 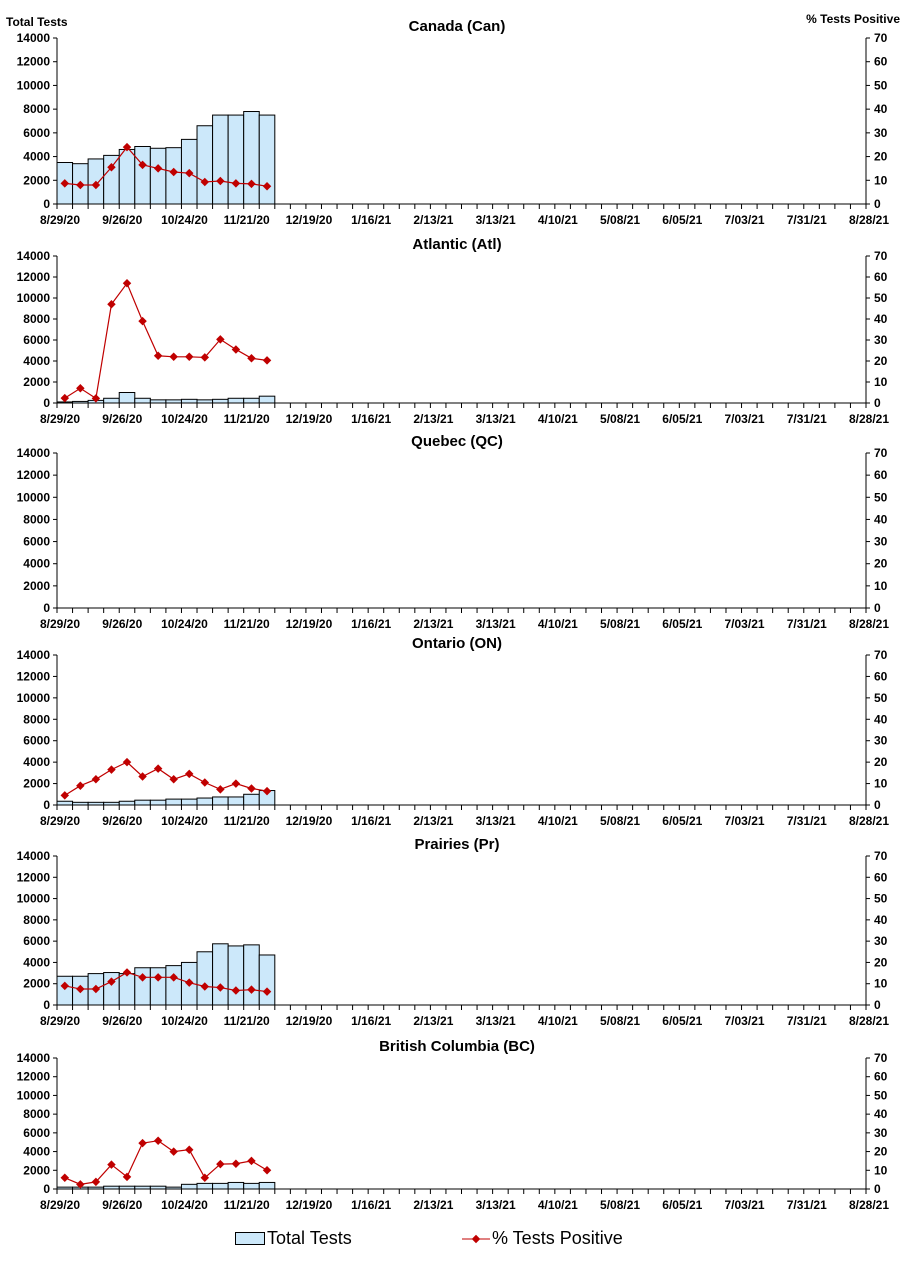 What do you see at coordinates (166, 341) in the screenshot?
I see `line-pct-positive` at bounding box center [166, 341].